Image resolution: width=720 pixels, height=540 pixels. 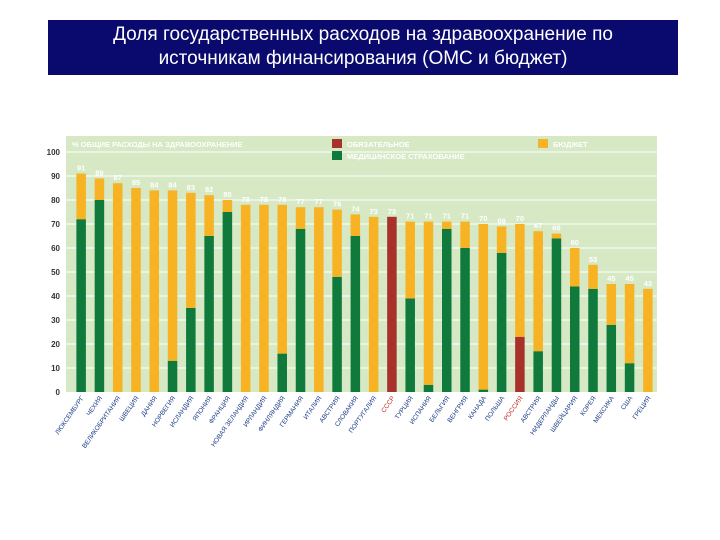 I want to click on bar-segment-mandatory, so click(x=520, y=364).